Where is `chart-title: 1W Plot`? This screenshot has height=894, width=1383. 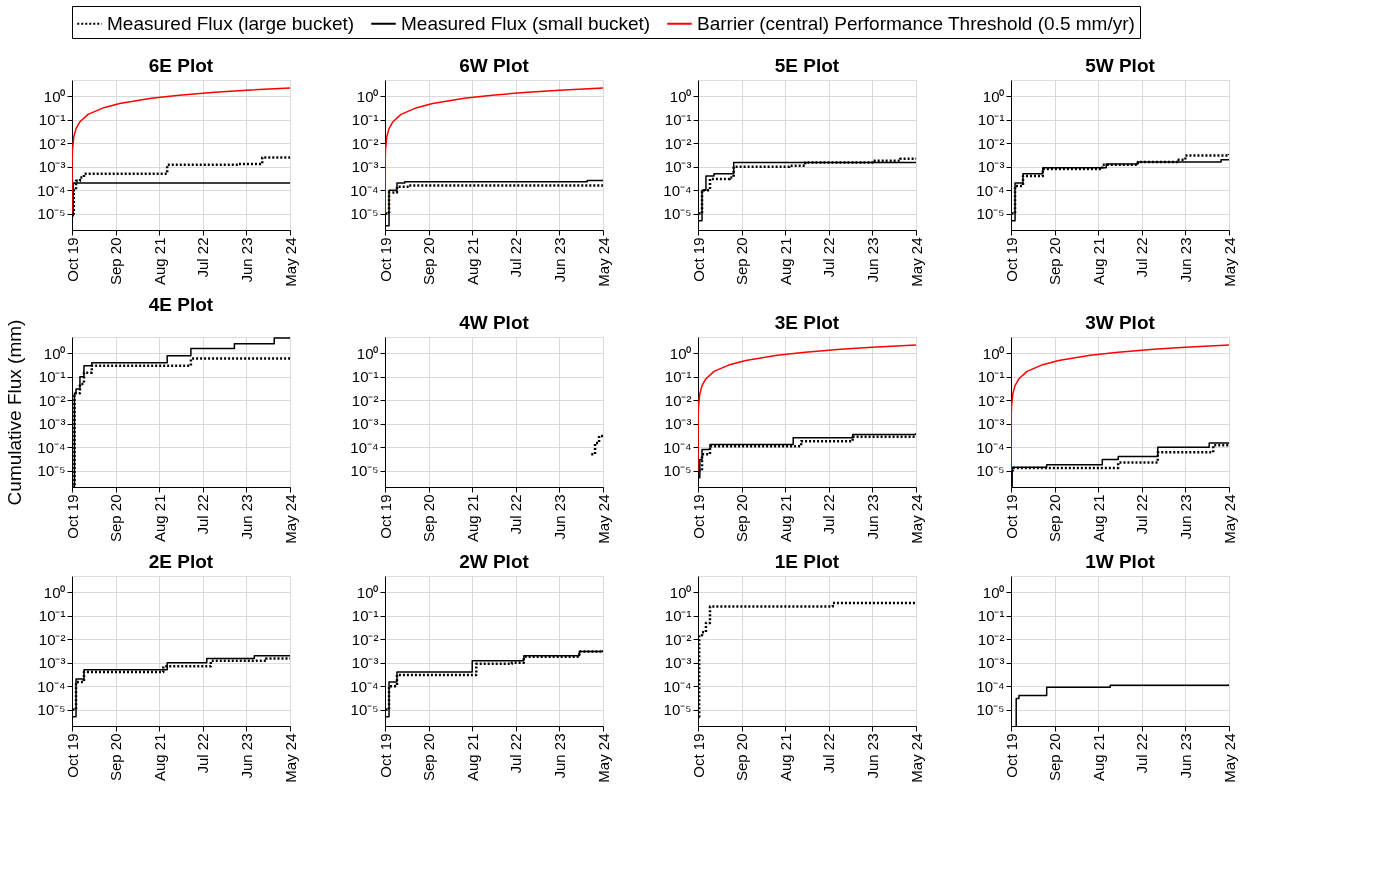 chart-title: 1W Plot is located at coordinates (1120, 561).